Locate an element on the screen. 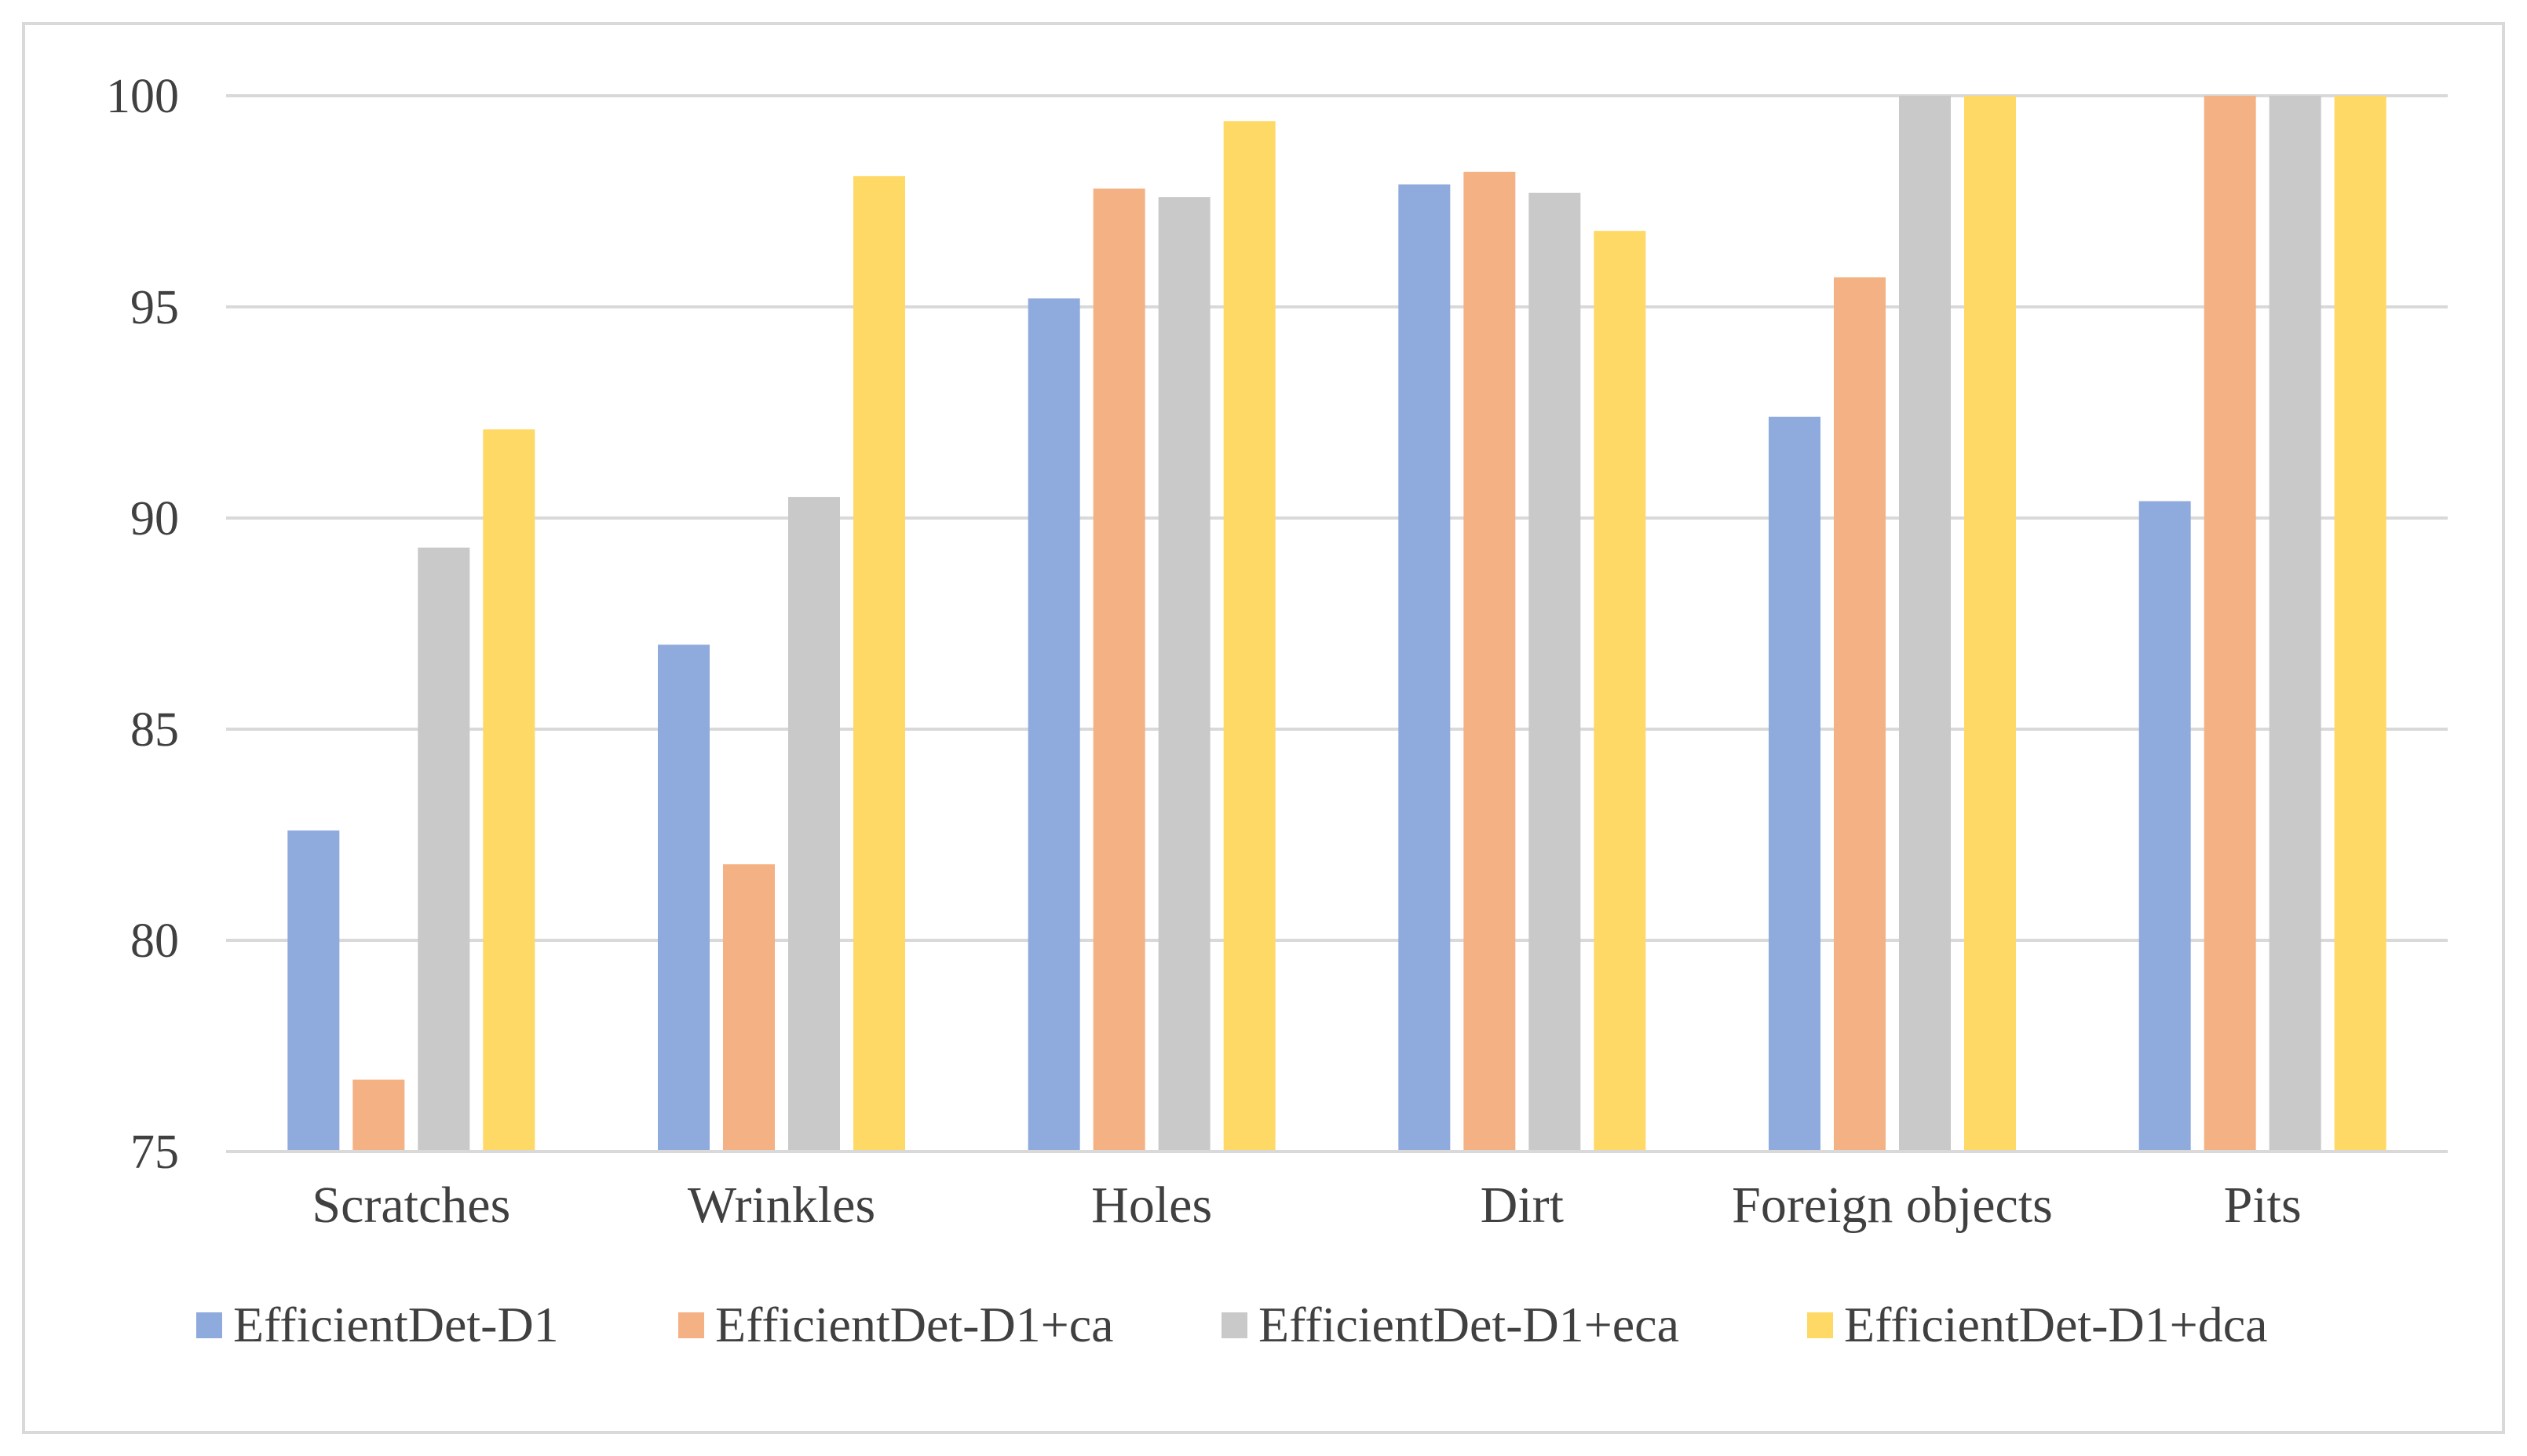  legend-label: EfficientDet-D1 is located at coordinates (396, 1324).